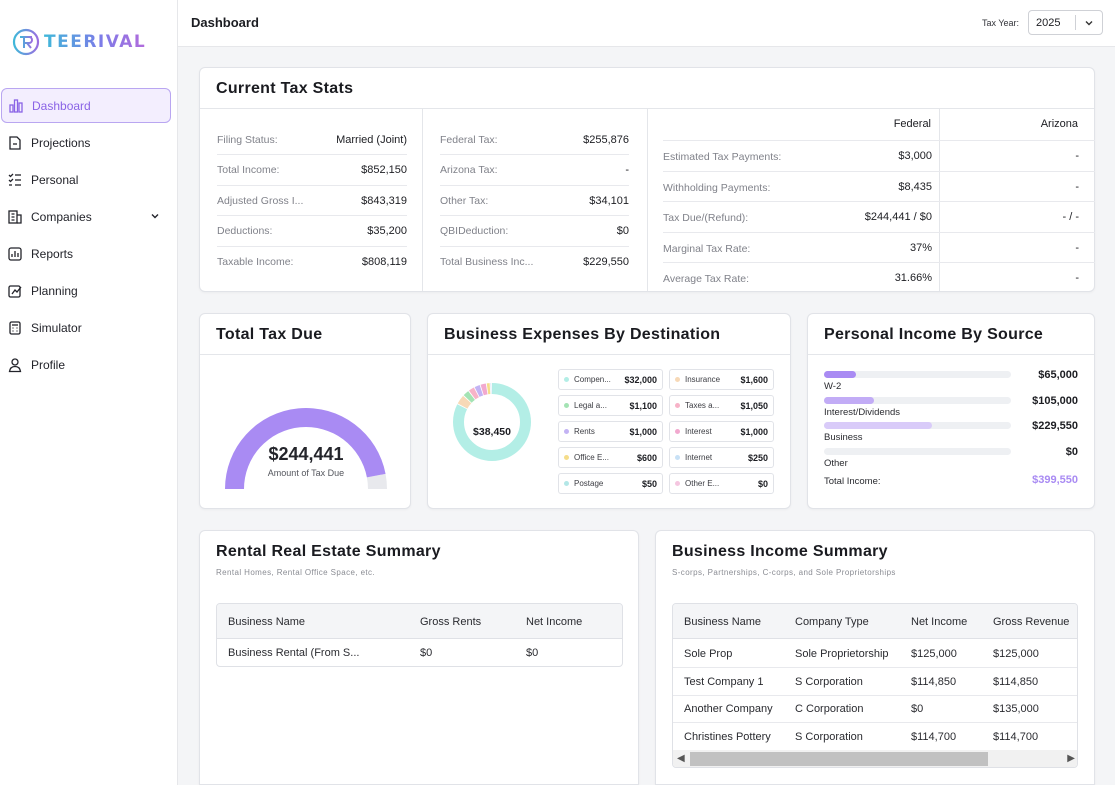 Image resolution: width=1115 pixels, height=785 pixels. Describe the element at coordinates (89, 216) in the screenshot. I see `sidebar-item-companies: Companies` at that location.